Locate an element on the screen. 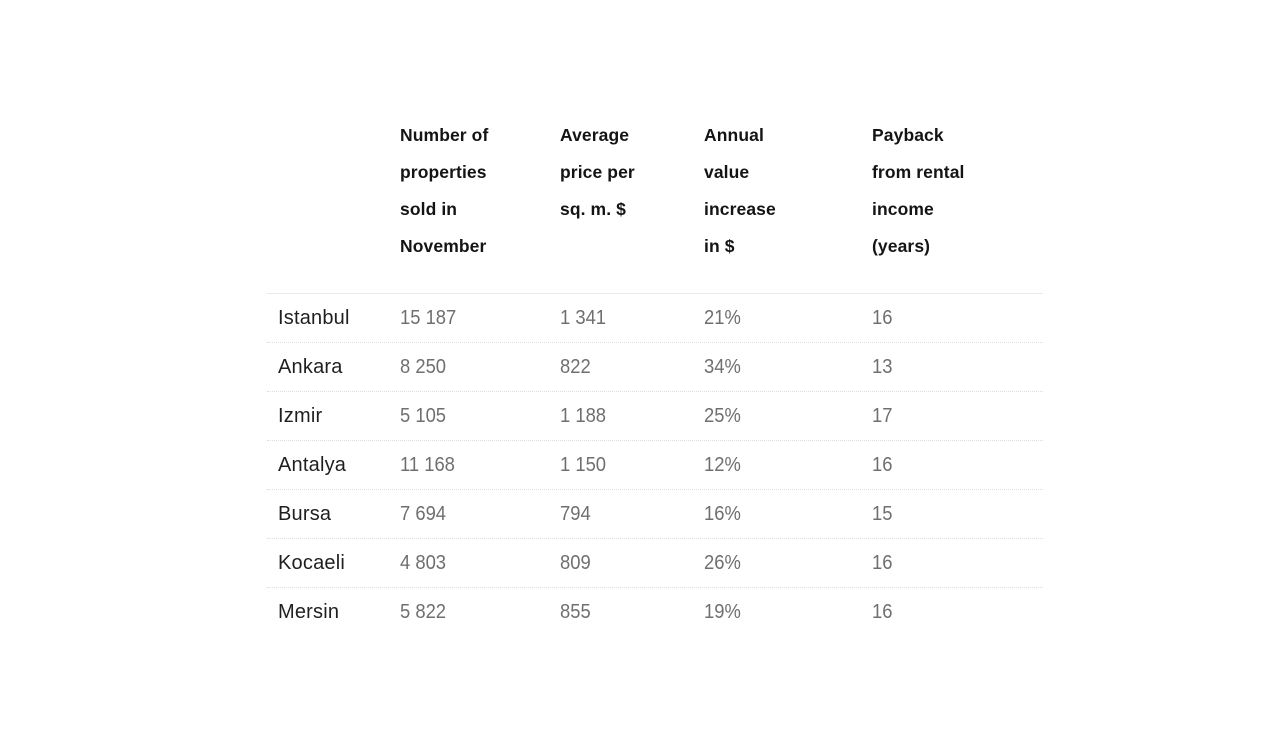 The image size is (1279, 753). cell-annual_increase: 19% is located at coordinates (788, 612).